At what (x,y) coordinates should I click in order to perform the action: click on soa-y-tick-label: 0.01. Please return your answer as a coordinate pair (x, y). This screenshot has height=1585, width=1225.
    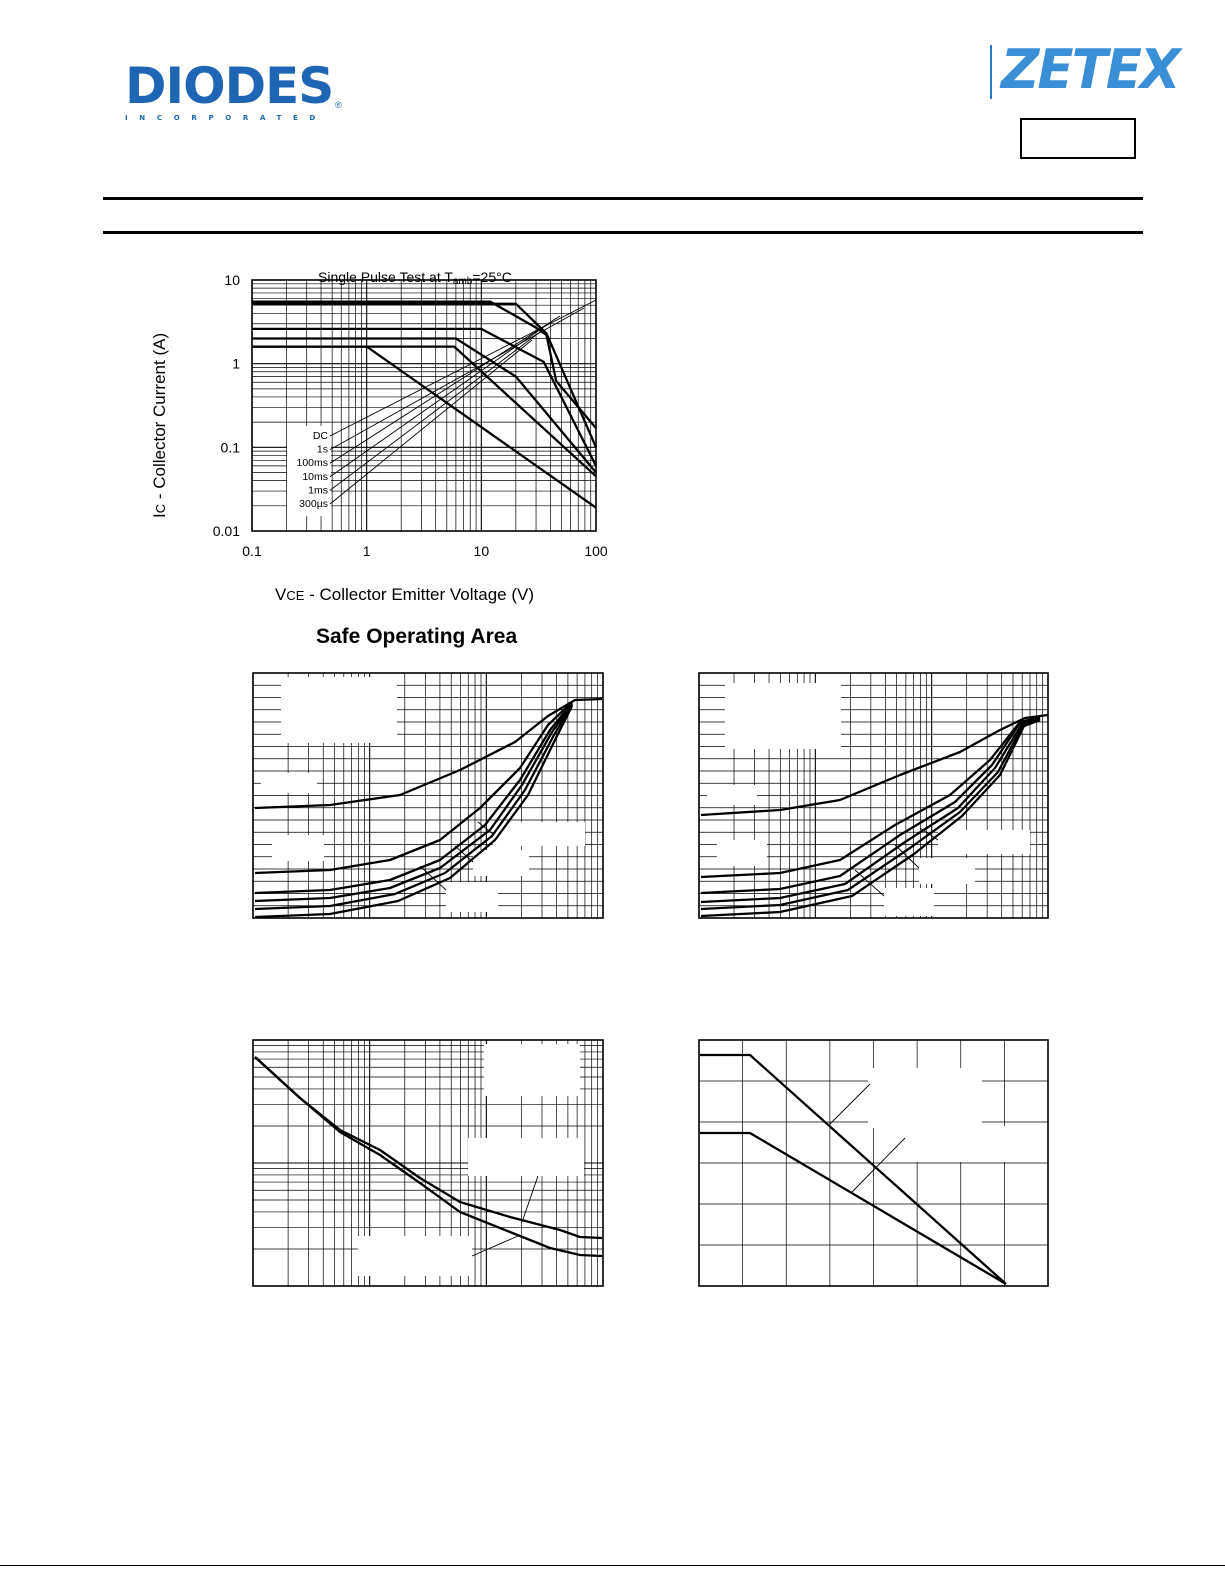
    Looking at the image, I should click on (226, 531).